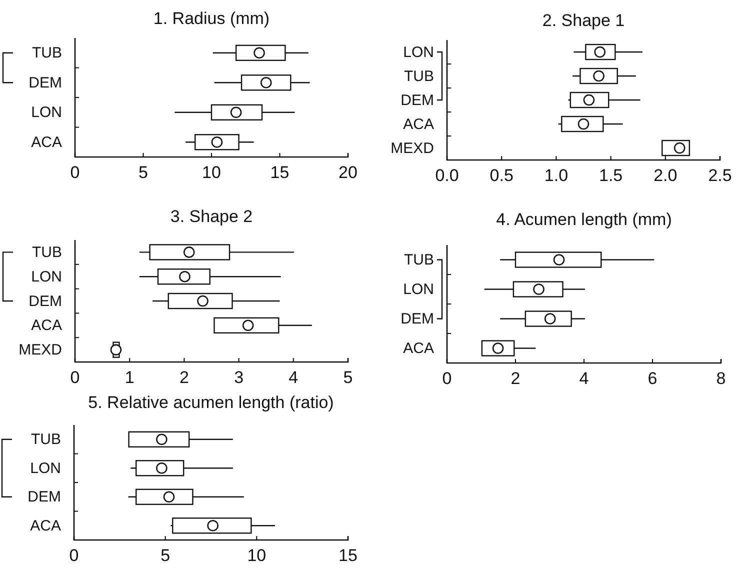 The height and width of the screenshot is (587, 738). I want to click on x-tick-label: 0.0, so click(447, 175).